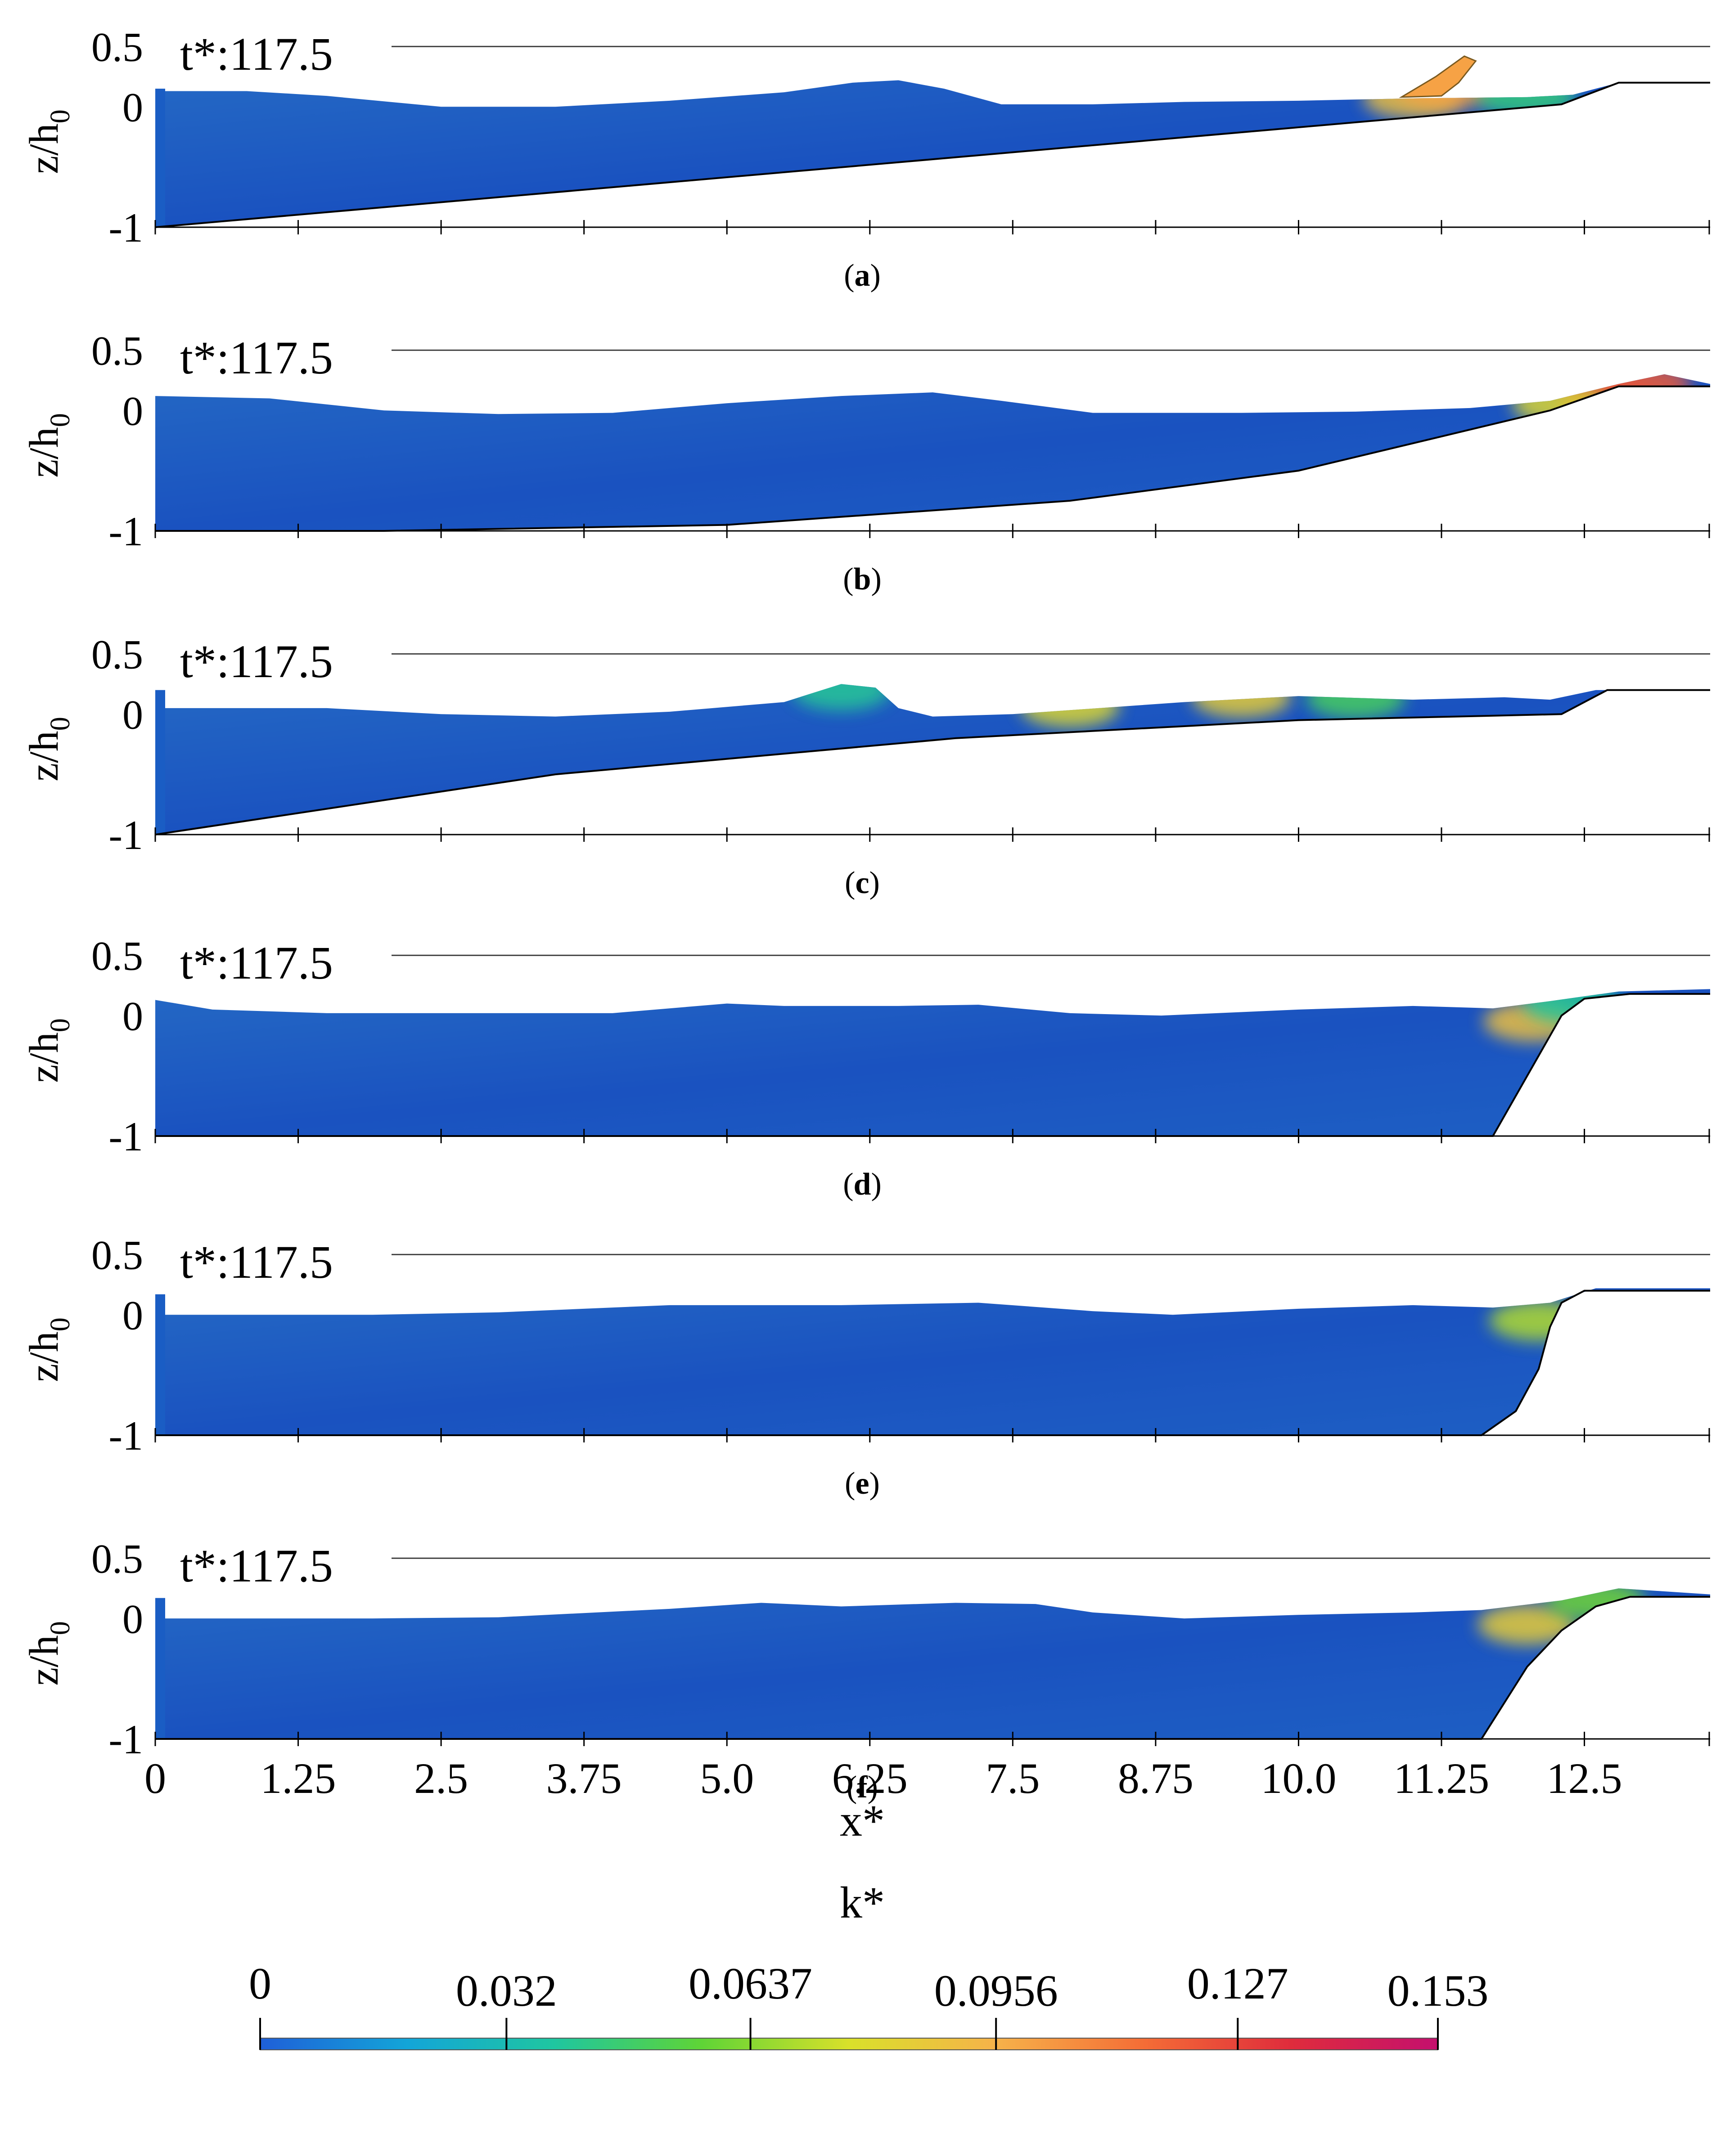  I want to click on panel-d: 0.5 0 -1 z/h0 t*:117.5 (d), so click(865, 1067).